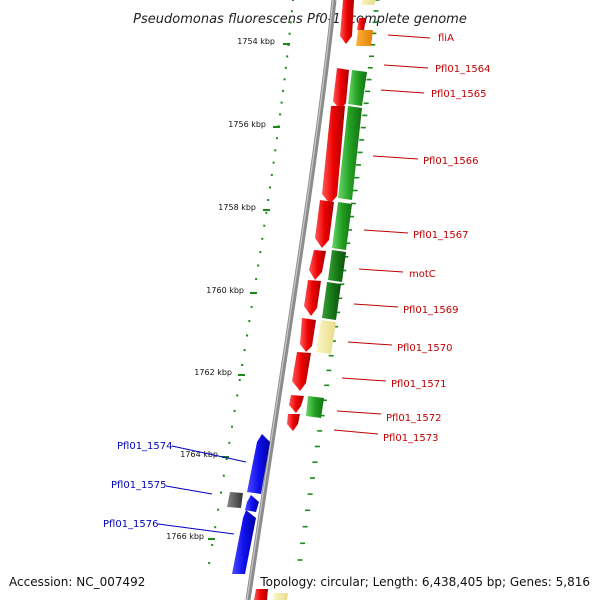  What do you see at coordinates (446, 38) in the screenshot?
I see `gene-label-fliA: fliA` at bounding box center [446, 38].